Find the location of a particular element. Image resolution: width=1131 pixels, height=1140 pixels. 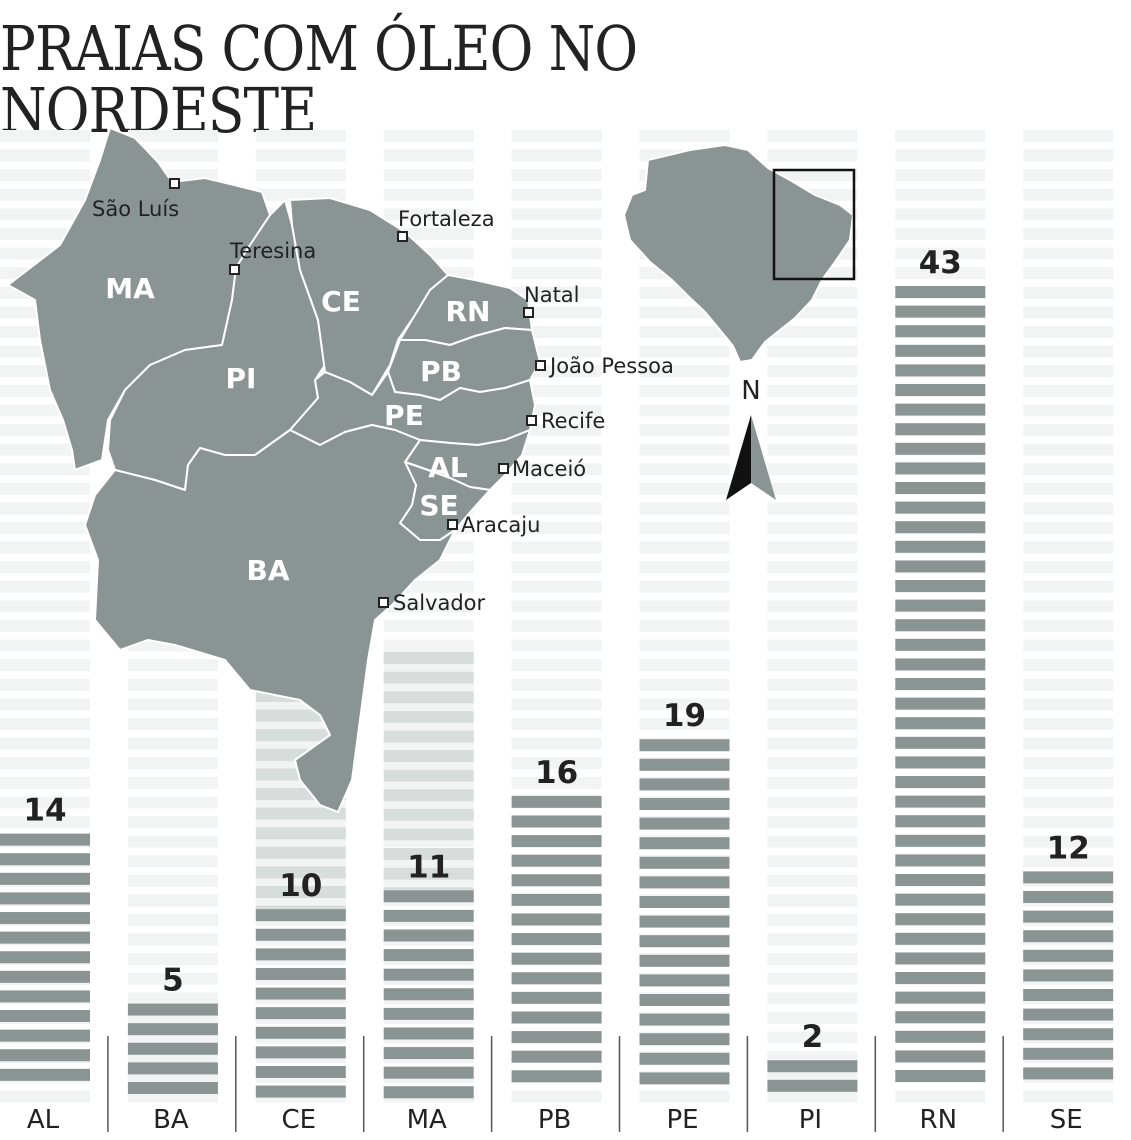

city-marker-salvador is located at coordinates (383, 602).